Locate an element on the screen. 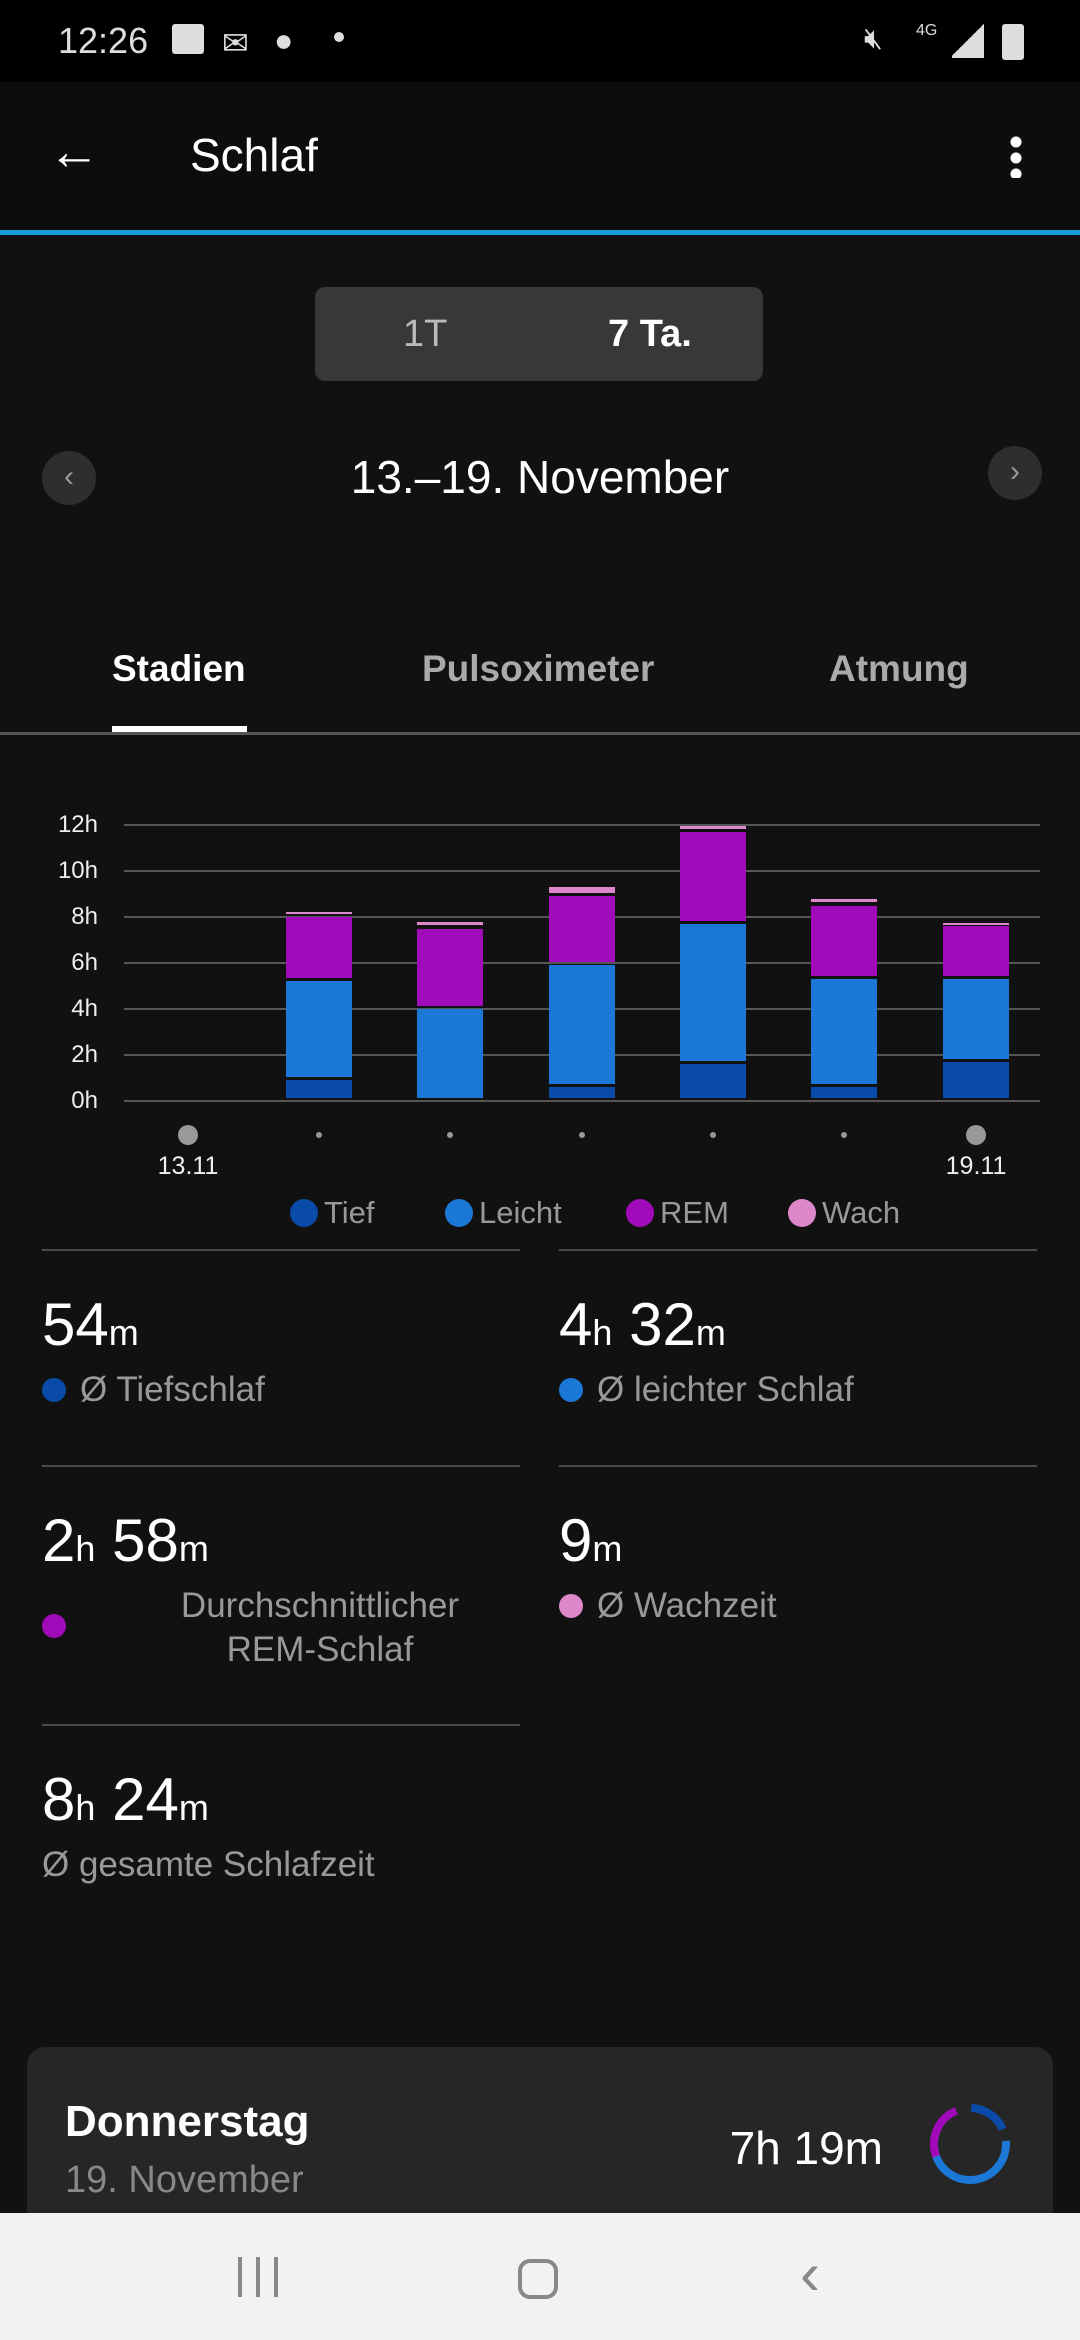  card-weekday: Donnerstag is located at coordinates (187, 2121).